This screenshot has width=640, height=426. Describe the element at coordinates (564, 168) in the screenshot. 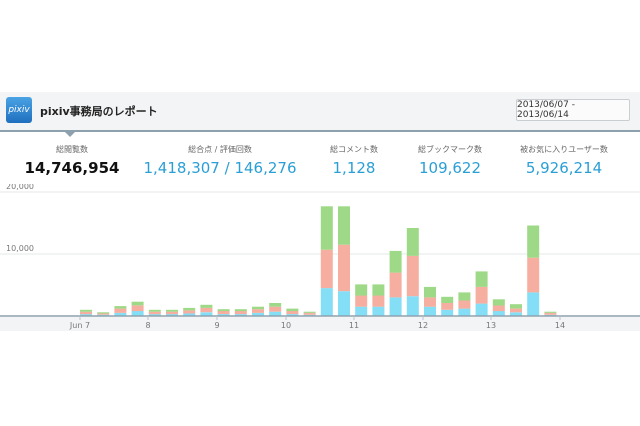

I see `stat-favorites-value: 5,926,214` at that location.